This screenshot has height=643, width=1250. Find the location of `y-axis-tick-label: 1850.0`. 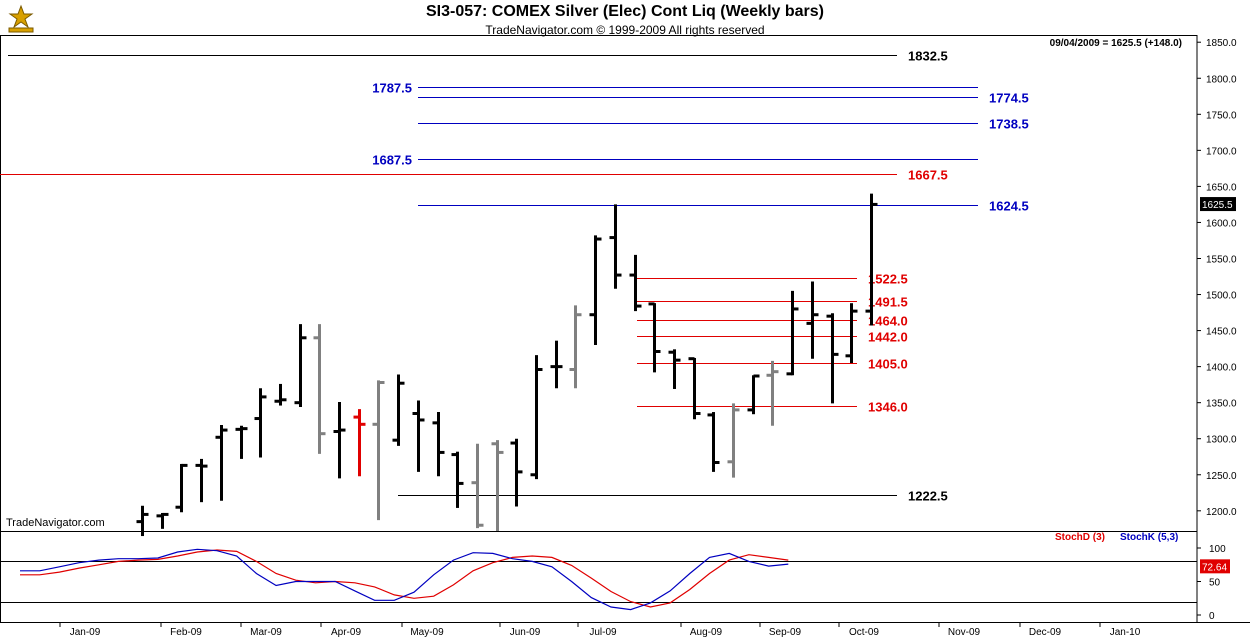

y-axis-tick-label: 1850.0 is located at coordinates (1221, 43).